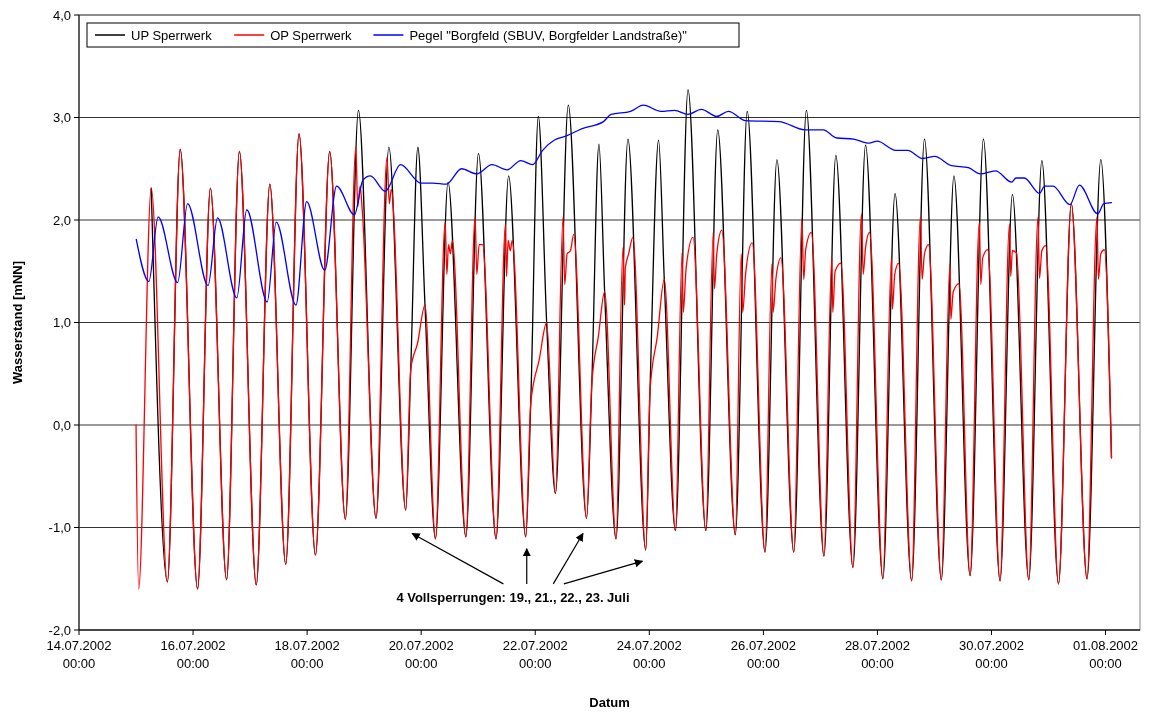  What do you see at coordinates (311, 35) in the screenshot?
I see `legend-label: OP Sperrwerk` at bounding box center [311, 35].